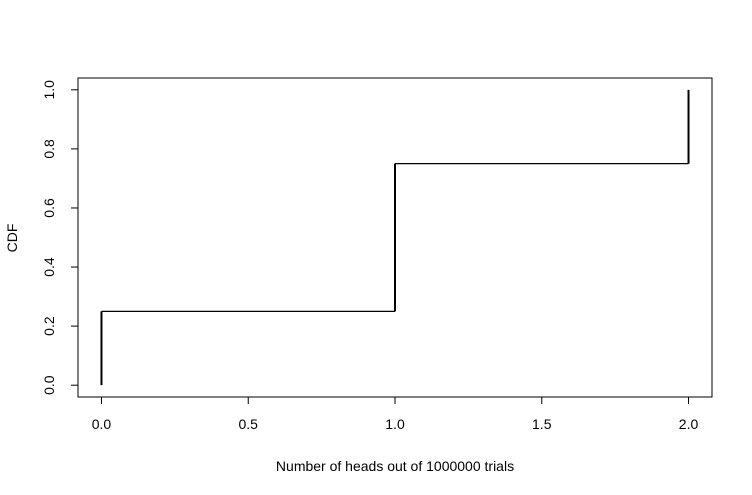 The height and width of the screenshot is (495, 752). I want to click on x-axis-label: Number of heads out of 1000000 trials, so click(395, 466).